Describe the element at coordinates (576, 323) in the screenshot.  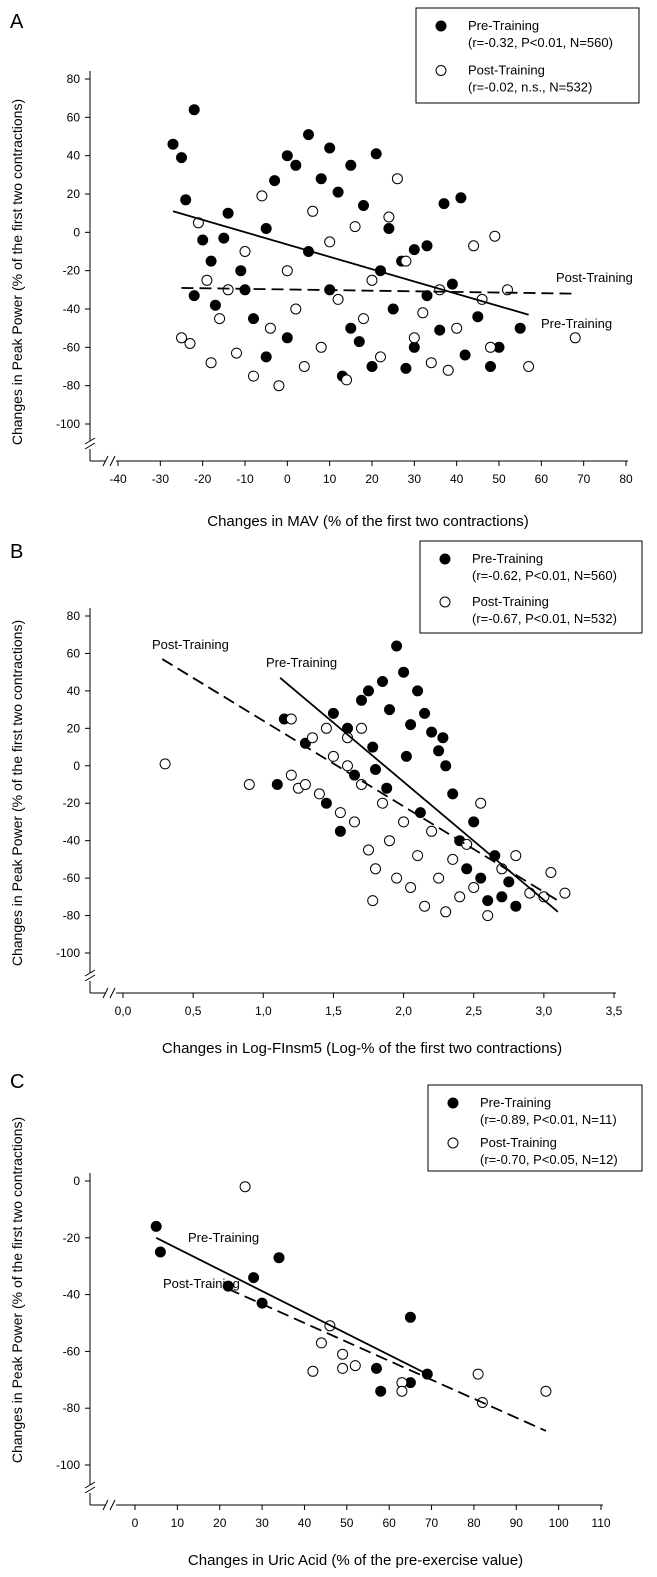
I see `pre-training-regression-label: Pre-Training` at that location.